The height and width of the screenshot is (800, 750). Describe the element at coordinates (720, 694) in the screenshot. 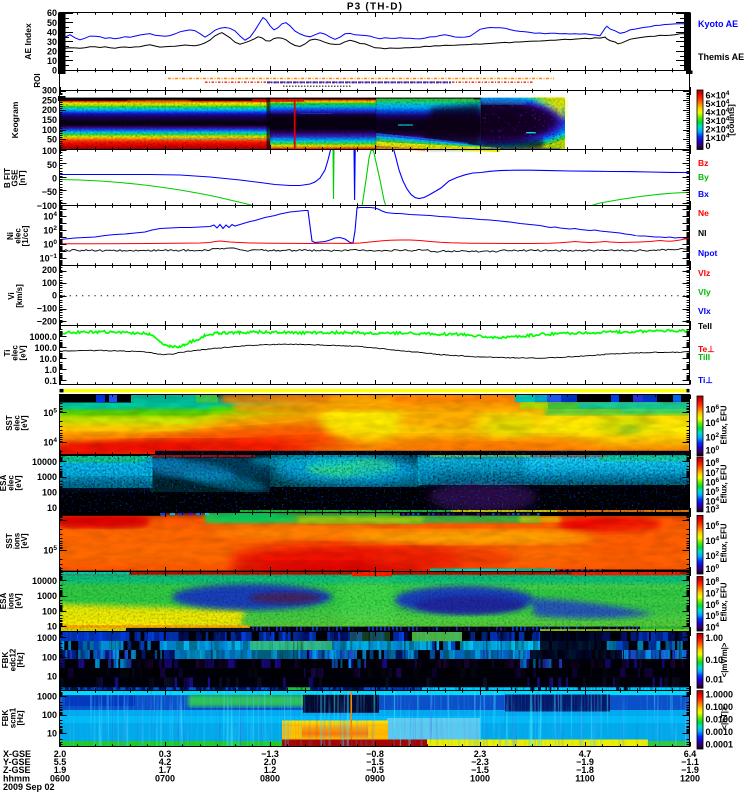

I see `svg-text: 1.0000` at that location.